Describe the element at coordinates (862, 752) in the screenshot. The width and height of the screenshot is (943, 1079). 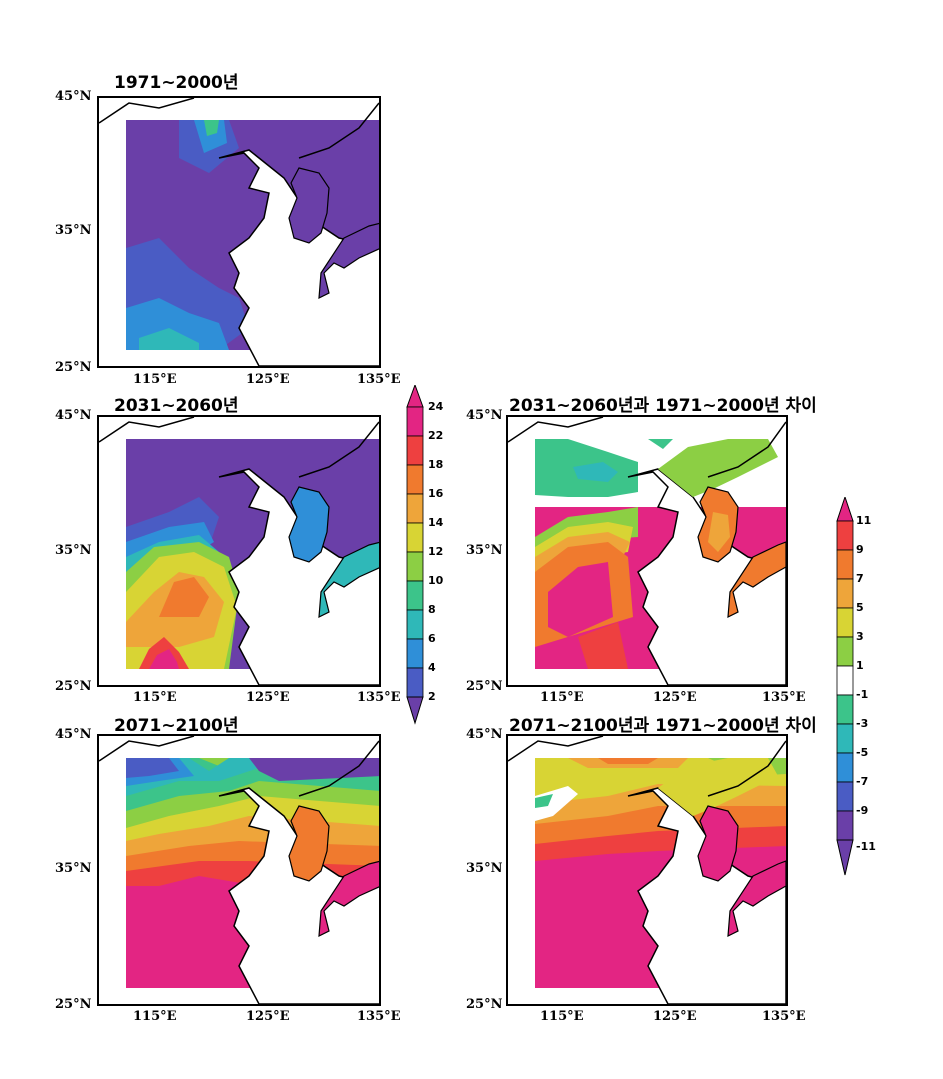
I see `colorbar-difference-label-8: -5` at that location.